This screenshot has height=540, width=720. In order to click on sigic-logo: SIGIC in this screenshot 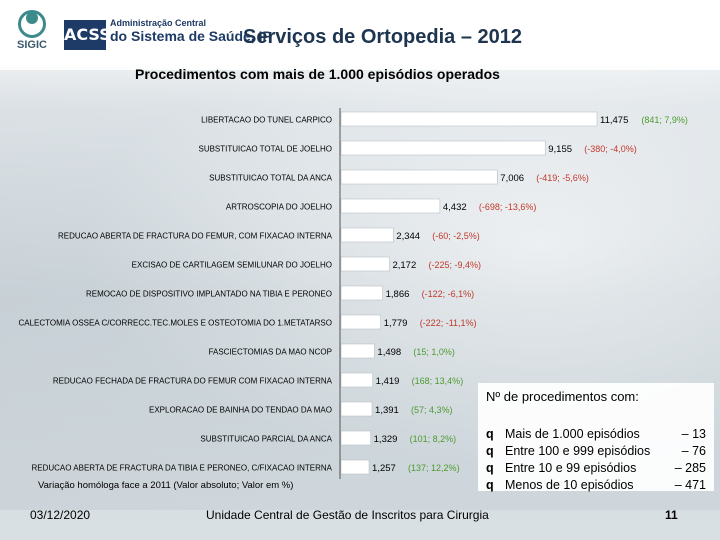, I will do `click(32, 33)`.